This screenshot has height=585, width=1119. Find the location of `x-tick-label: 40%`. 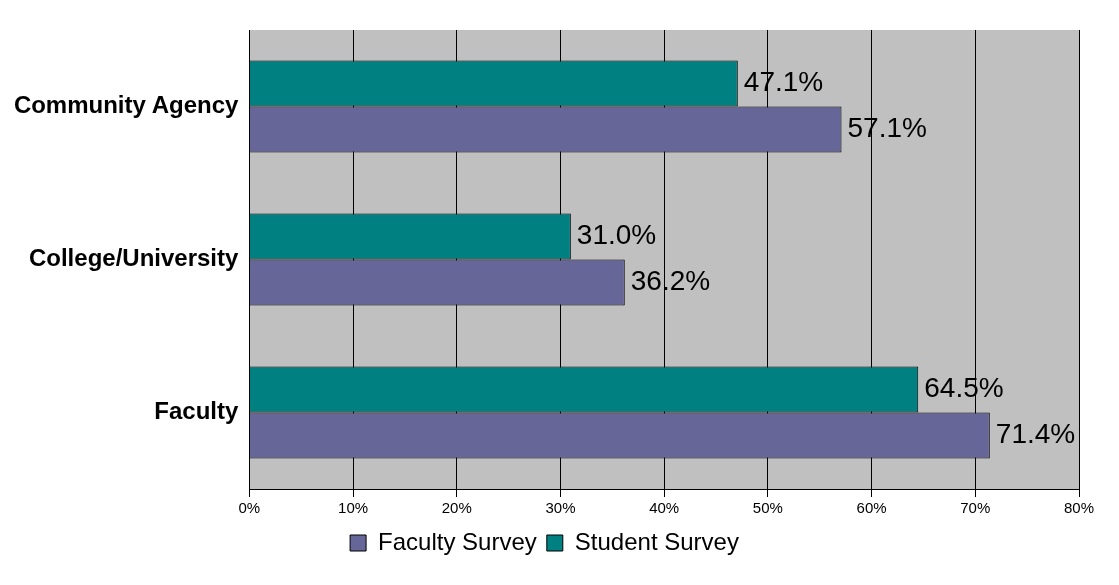

x-tick-label: 40% is located at coordinates (664, 508).